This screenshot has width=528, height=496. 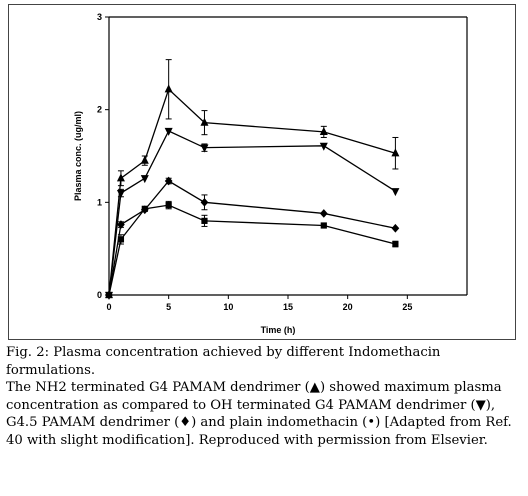 I want to click on series-square, so click(x=252, y=249).